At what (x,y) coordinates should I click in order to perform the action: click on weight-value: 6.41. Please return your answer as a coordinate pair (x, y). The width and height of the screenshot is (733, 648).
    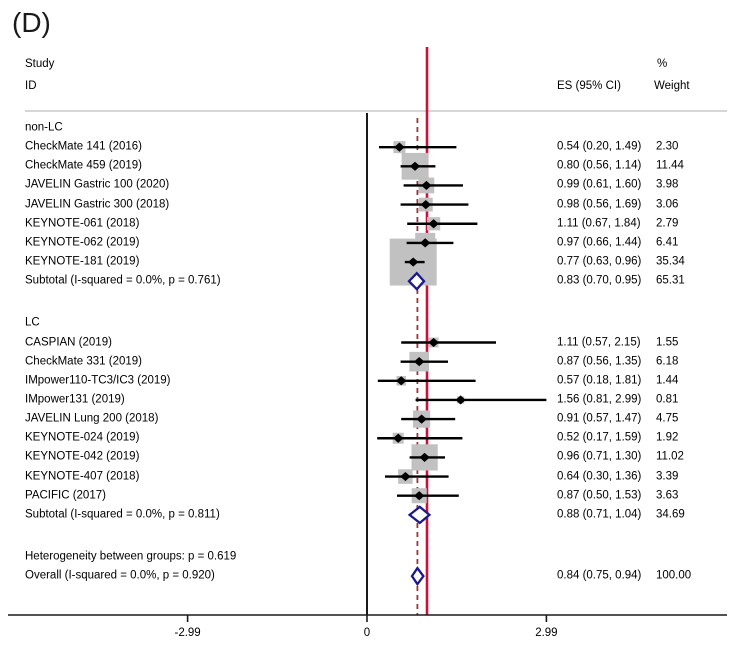
    Looking at the image, I should click on (667, 242).